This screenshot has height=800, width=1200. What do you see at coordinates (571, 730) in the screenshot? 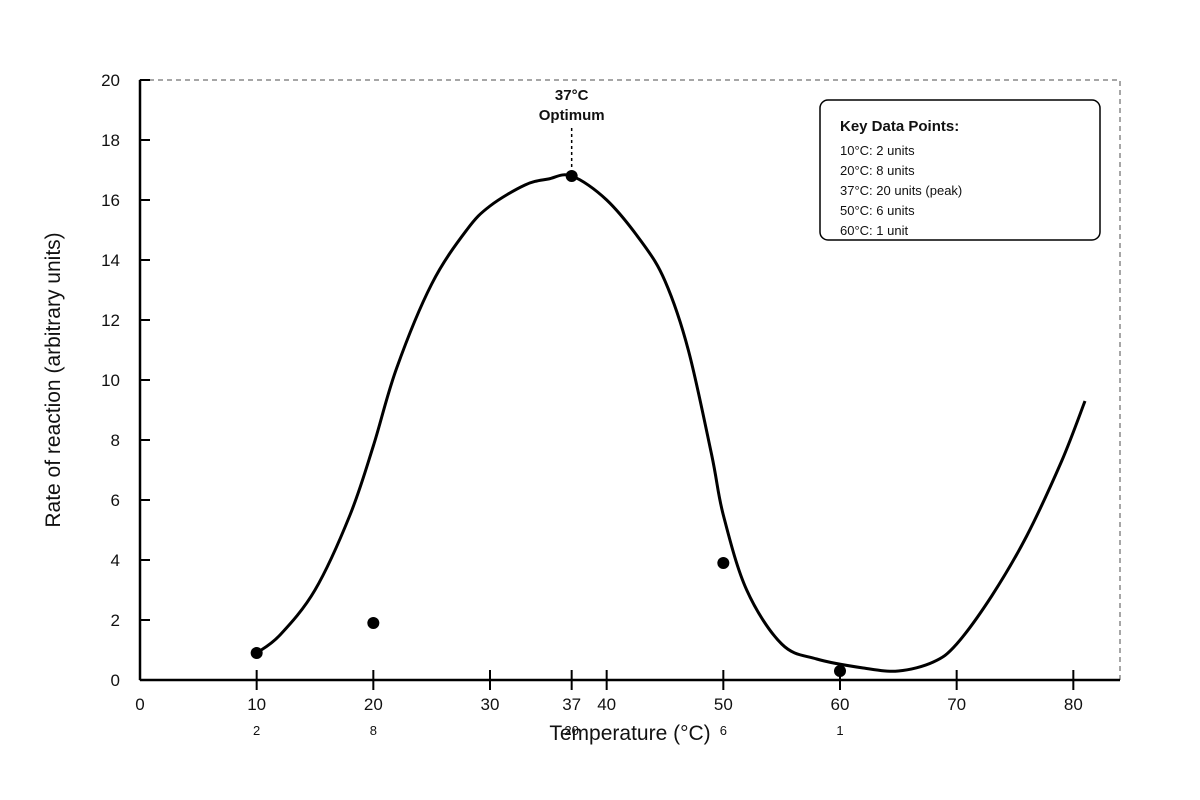
I see `value-sub-label: 20` at bounding box center [571, 730].